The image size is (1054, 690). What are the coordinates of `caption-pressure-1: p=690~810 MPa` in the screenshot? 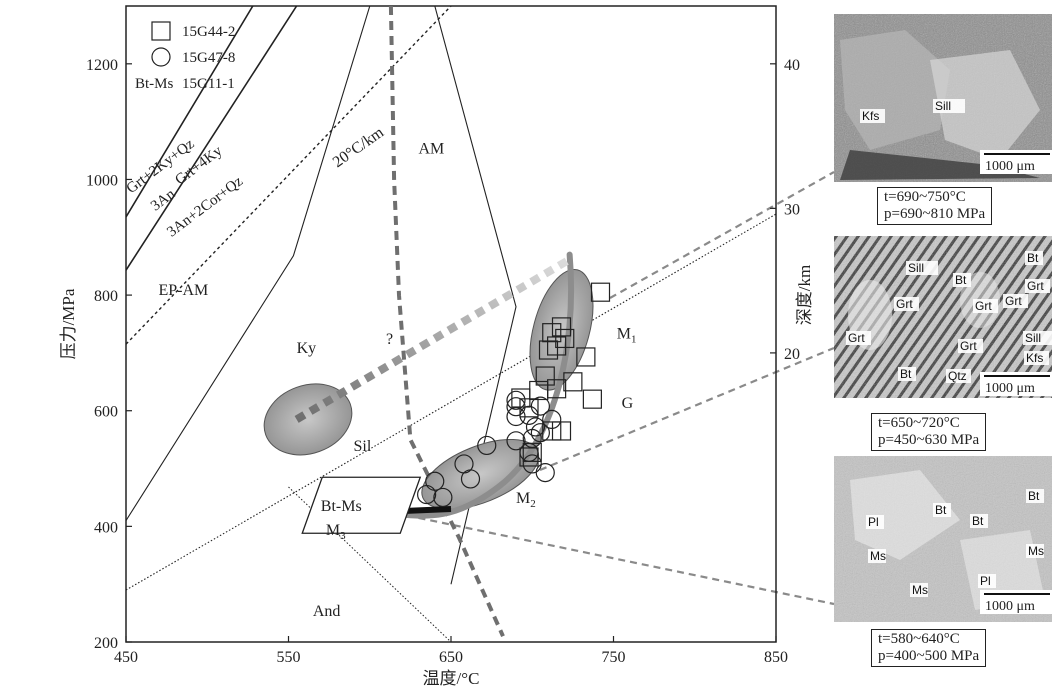 It's located at (935, 214).